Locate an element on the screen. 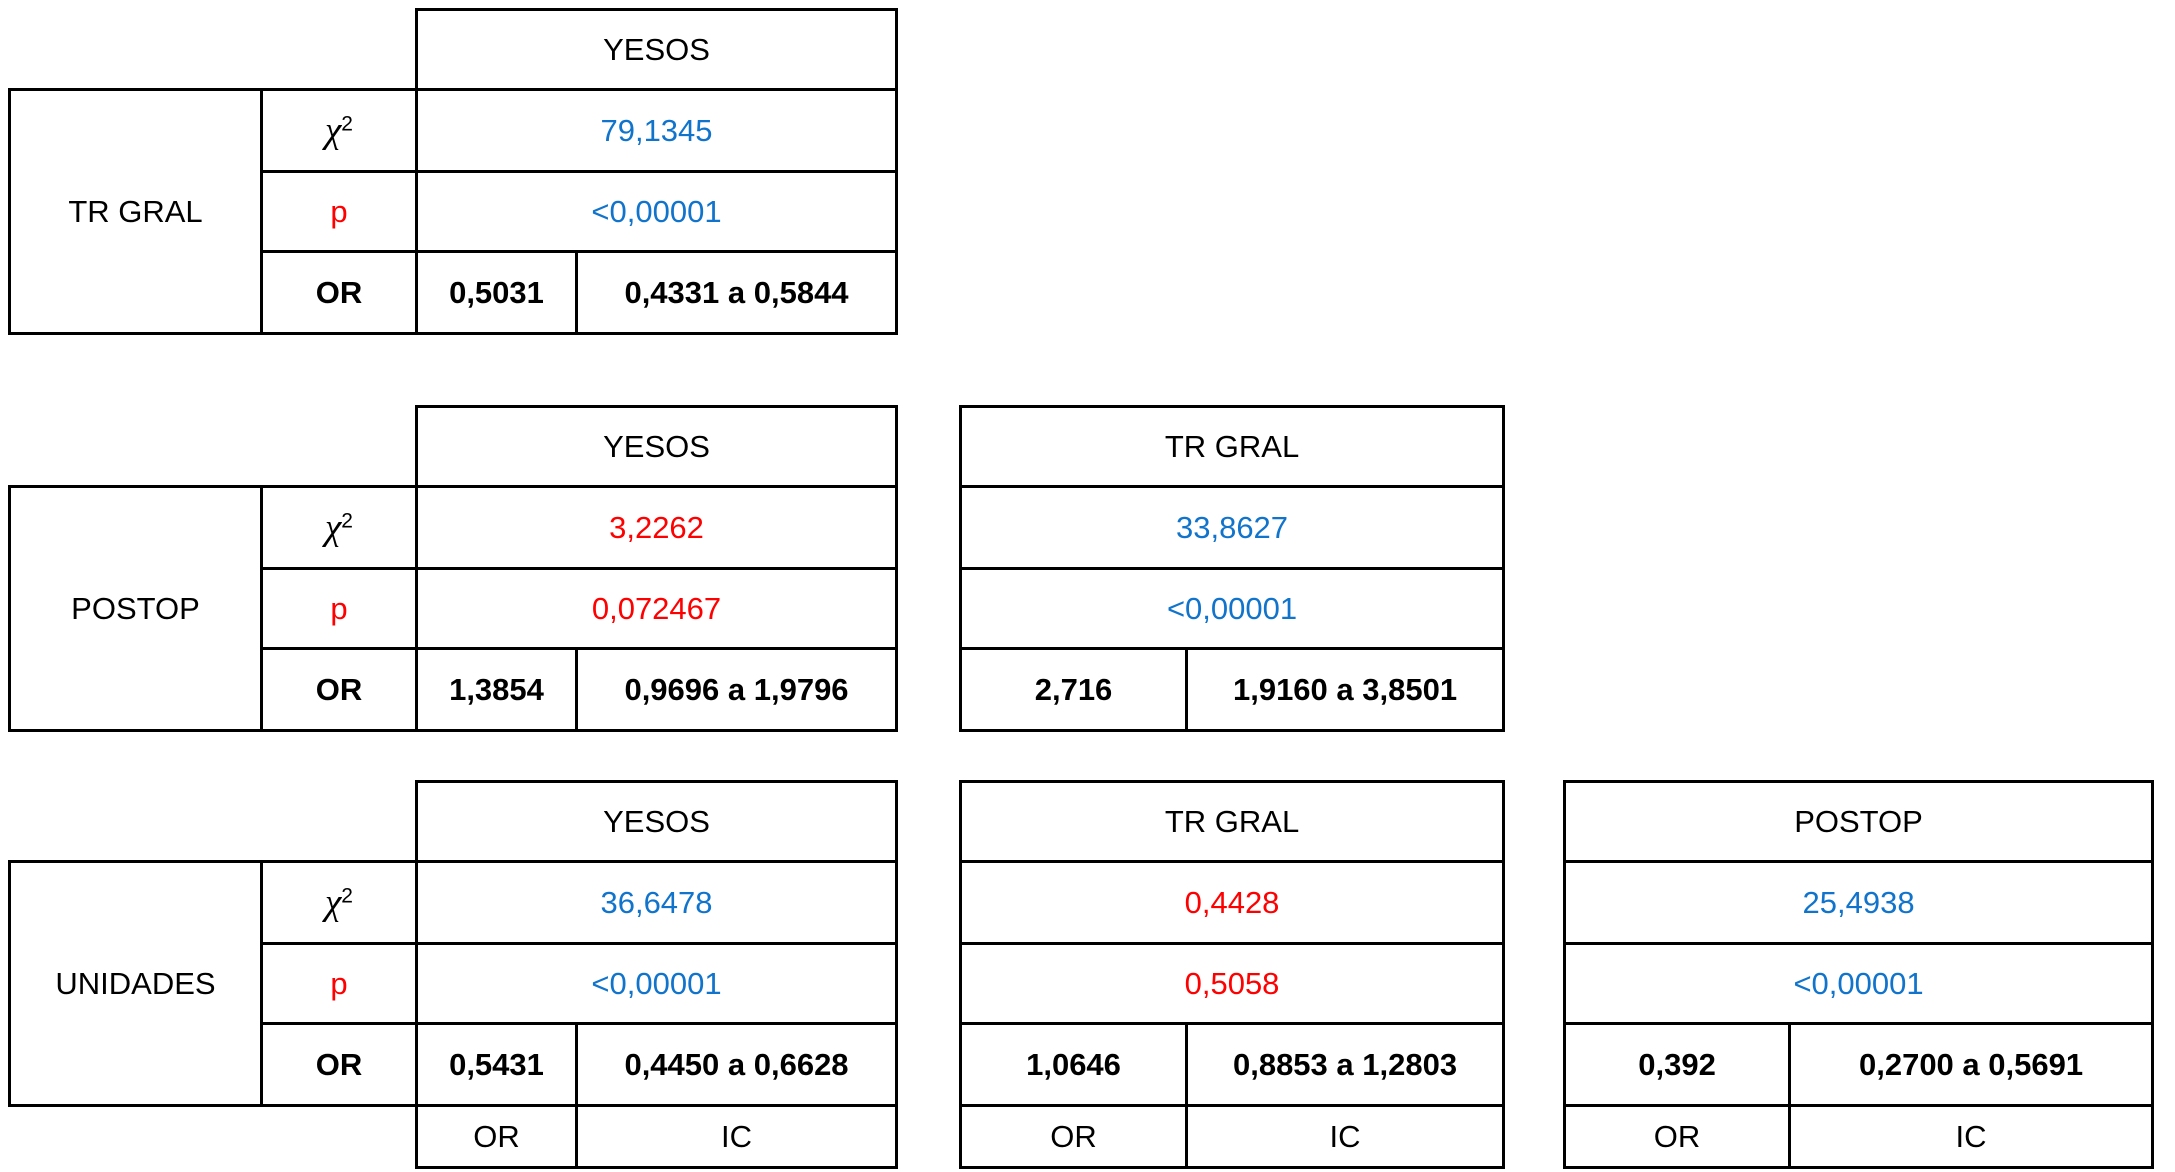  chi-value-cell: 25,4938 is located at coordinates (1859, 902).